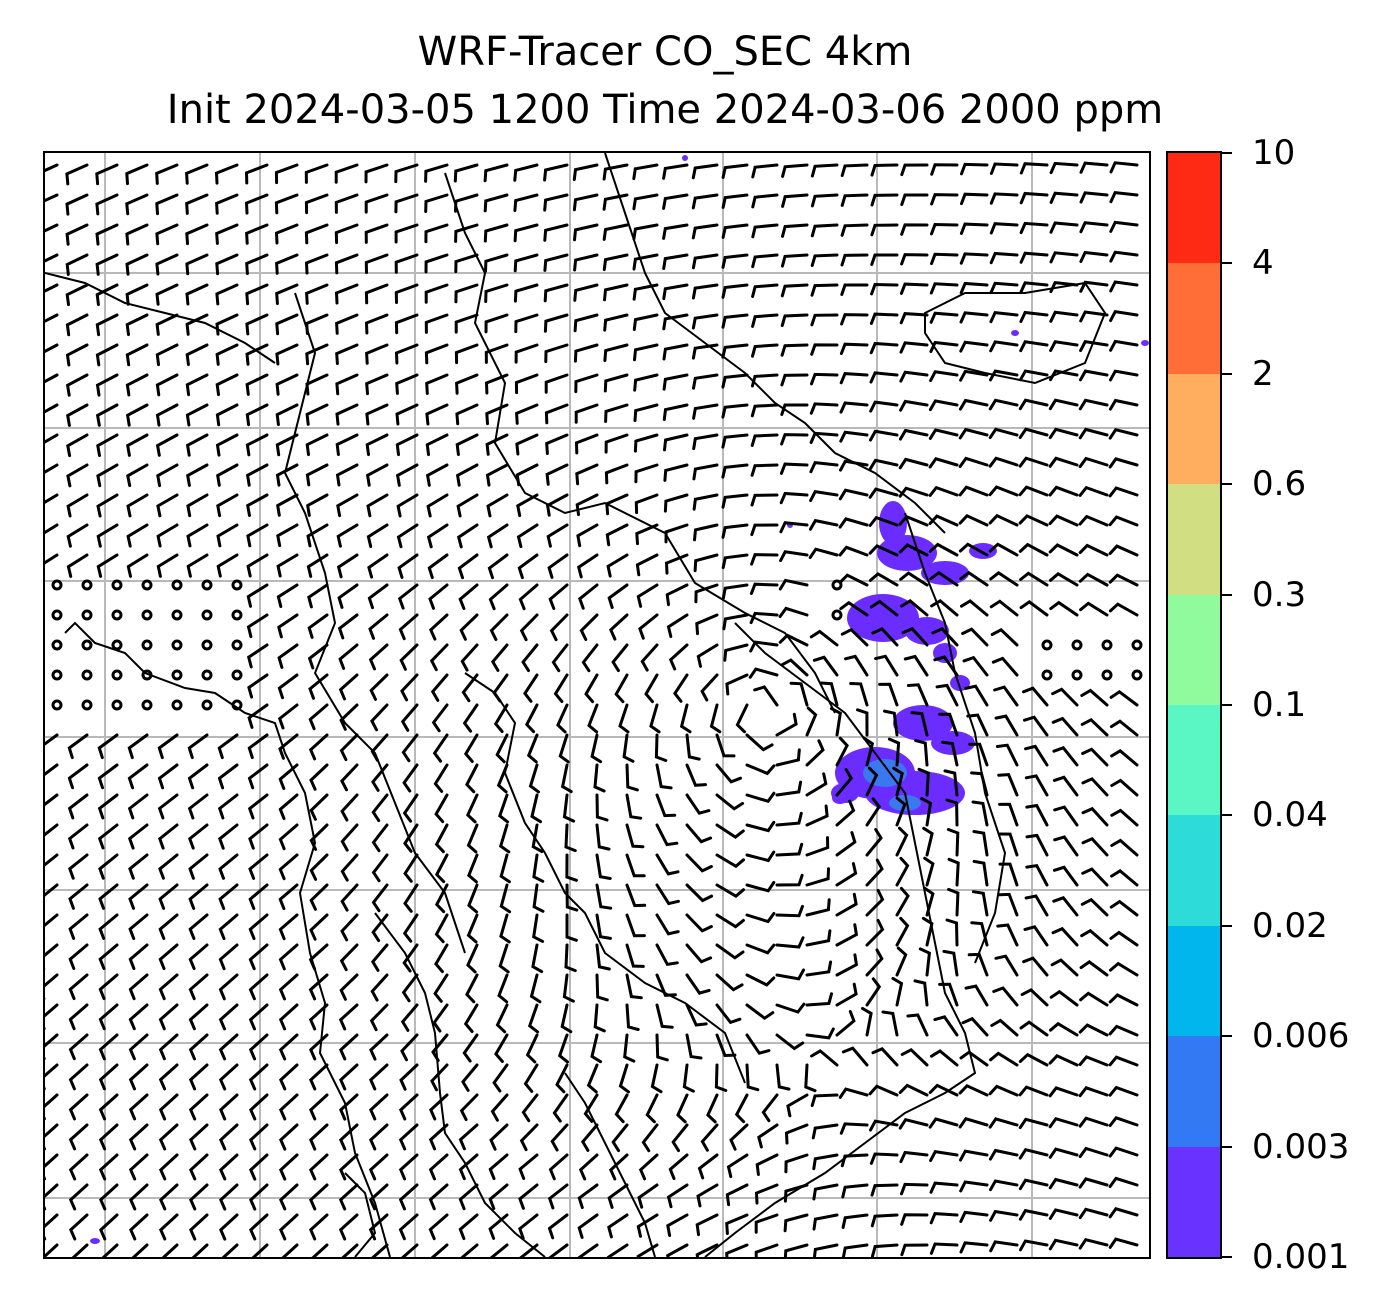  What do you see at coordinates (945, 573) in the screenshot?
I see `plume-patch` at bounding box center [945, 573].